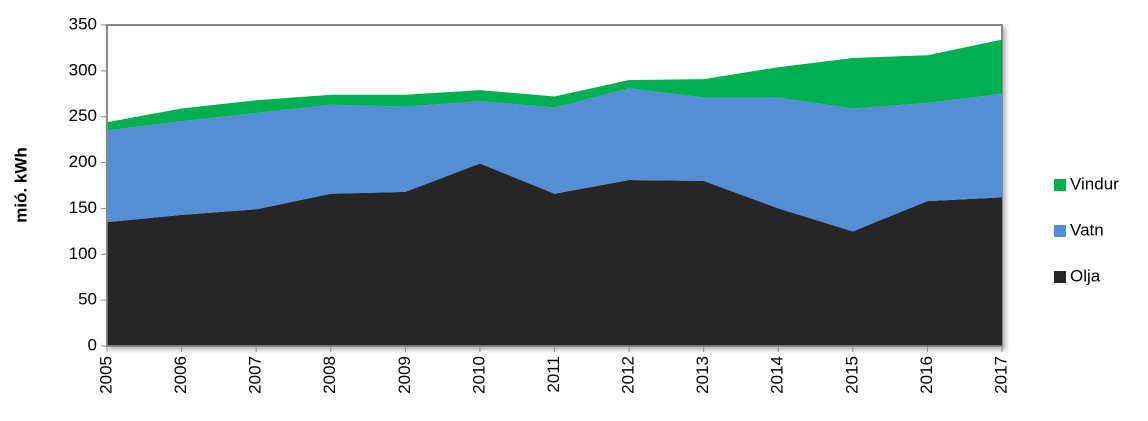  I want to click on x-tick-label: 2009, so click(404, 375).